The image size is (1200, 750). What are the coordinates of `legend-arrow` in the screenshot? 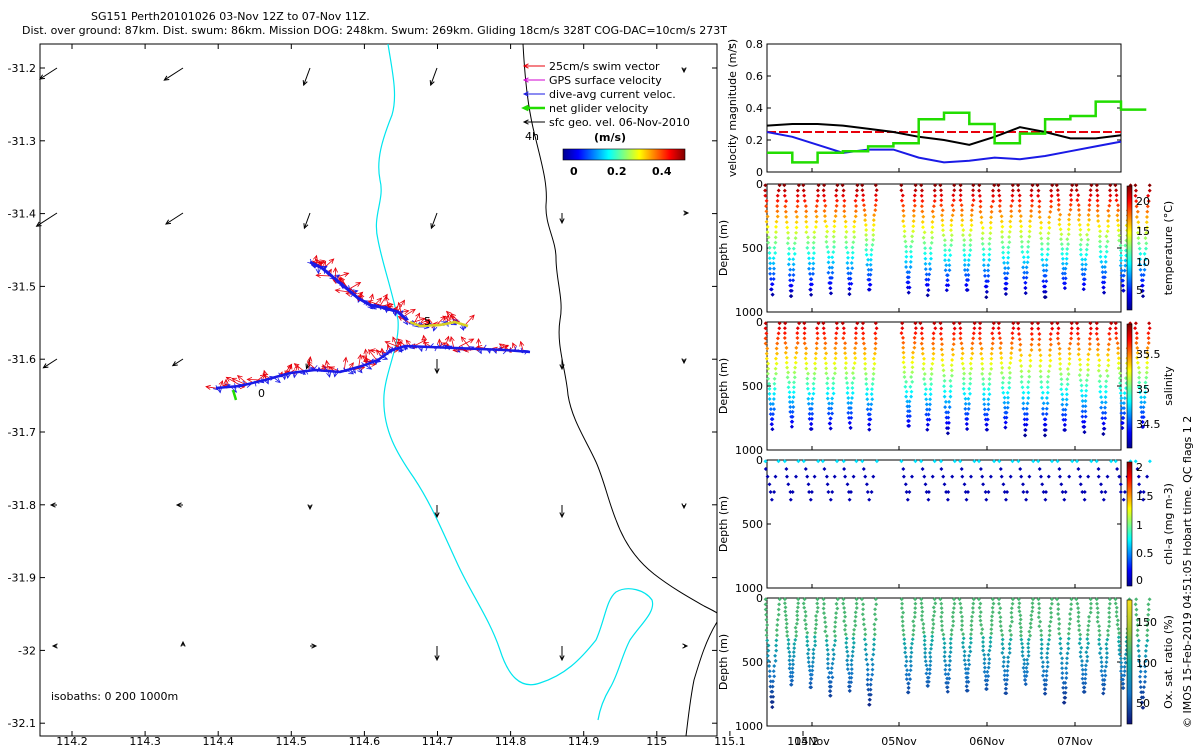 It's located at (533, 108).